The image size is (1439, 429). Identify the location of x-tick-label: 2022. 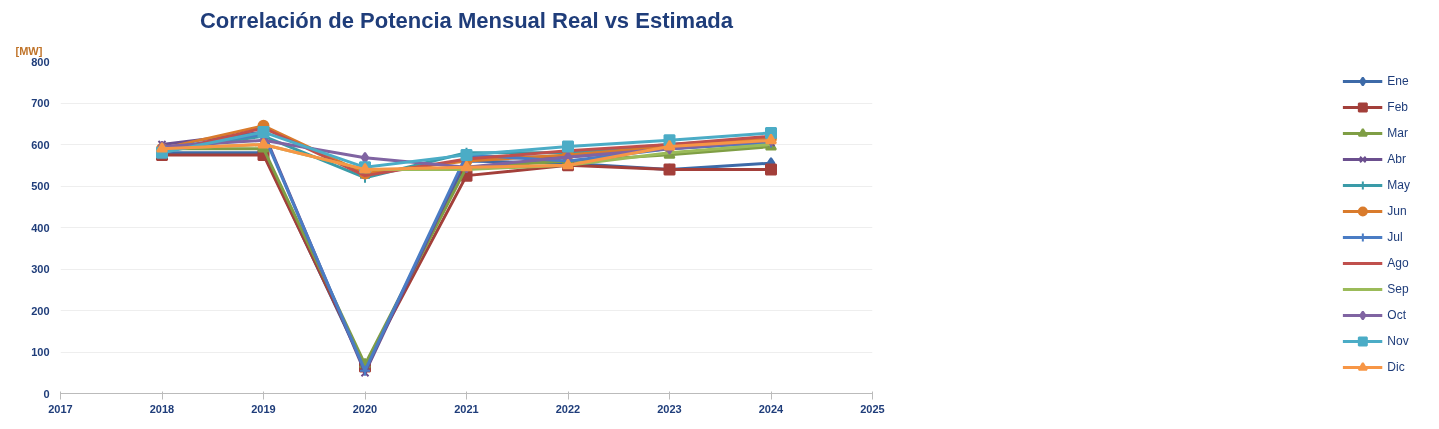
(568, 408).